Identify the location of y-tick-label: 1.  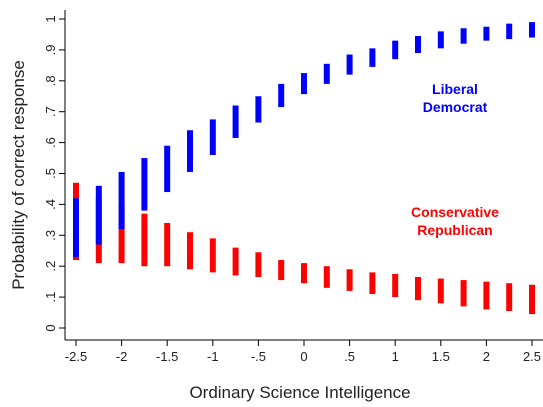
(50, 18).